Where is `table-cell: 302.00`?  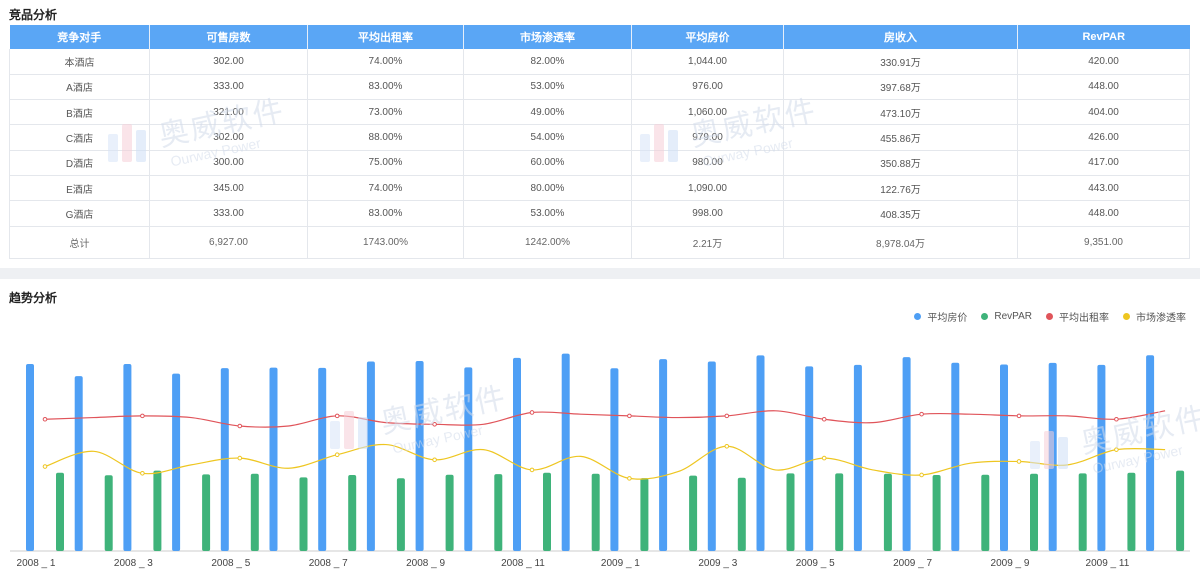
table-cell: 302.00 is located at coordinates (228, 62).